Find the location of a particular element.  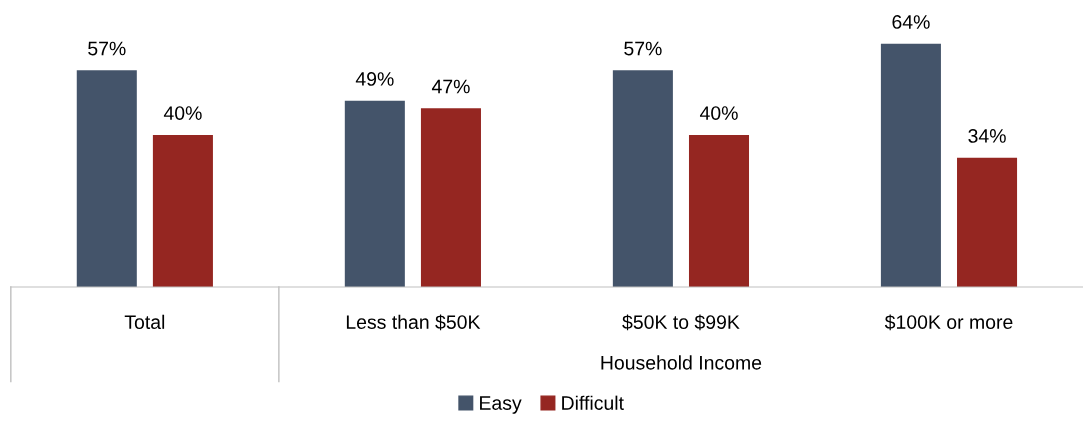

legend-label: Difficult is located at coordinates (593, 402).